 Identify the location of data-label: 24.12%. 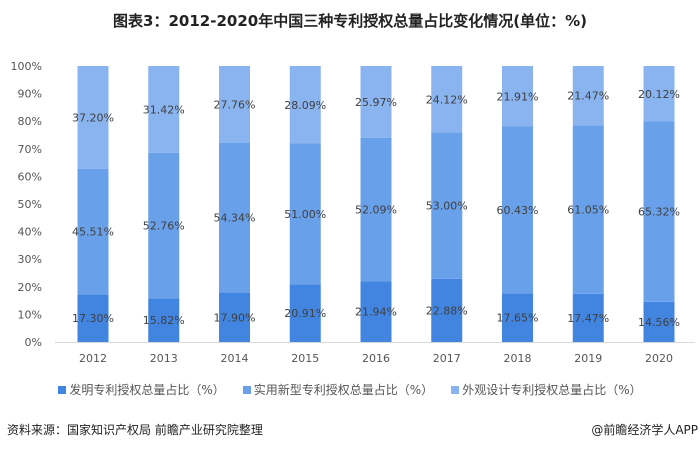
(447, 99).